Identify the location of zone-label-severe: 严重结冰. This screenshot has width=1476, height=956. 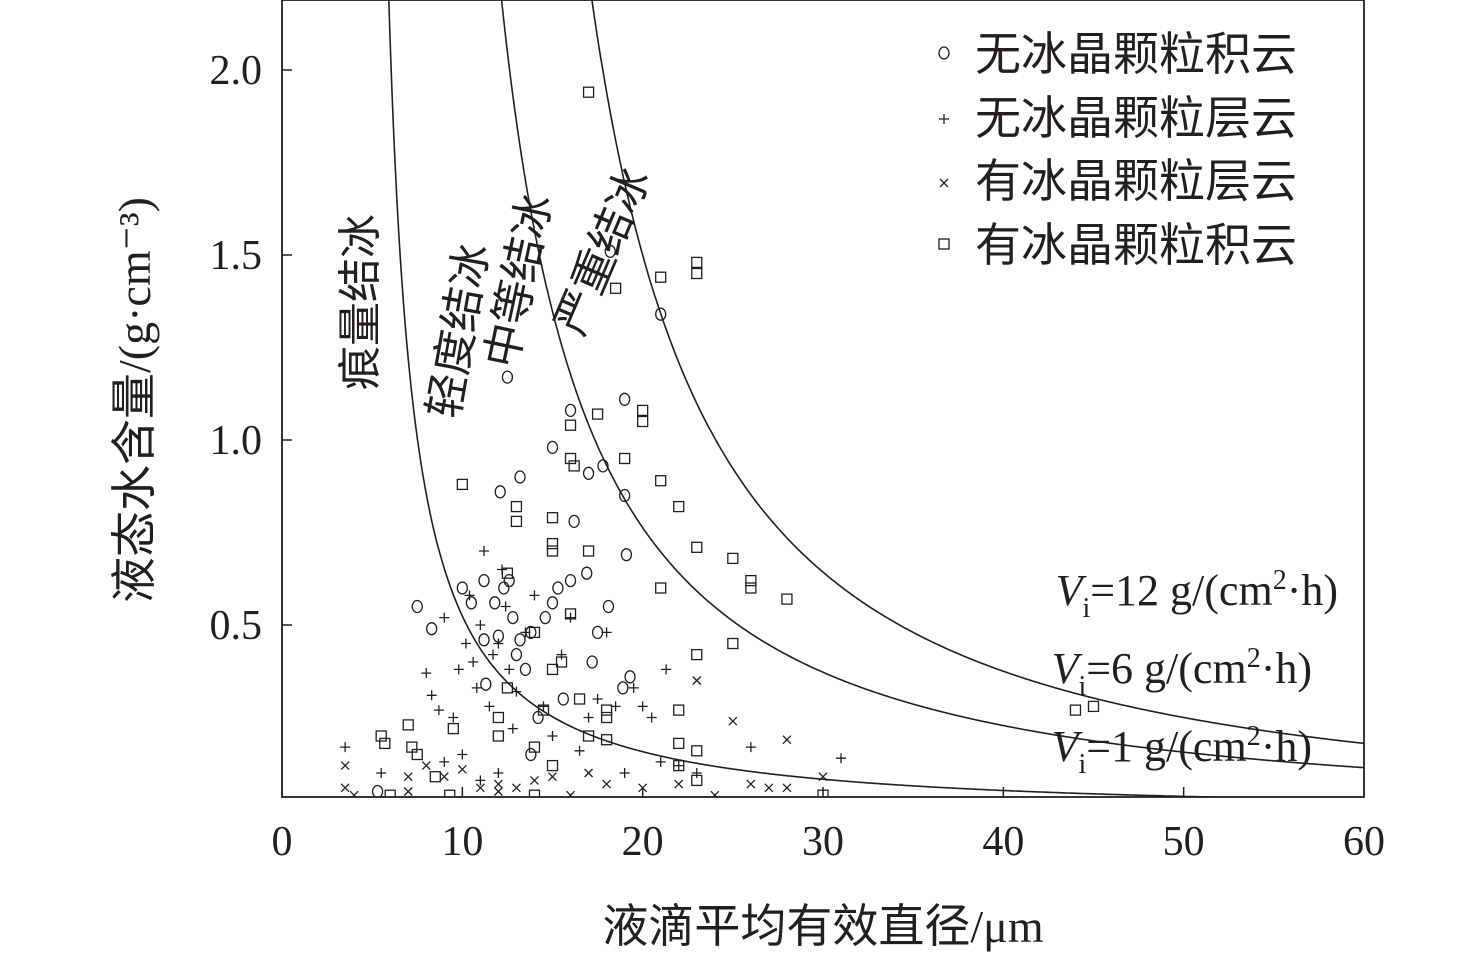
(603, 251).